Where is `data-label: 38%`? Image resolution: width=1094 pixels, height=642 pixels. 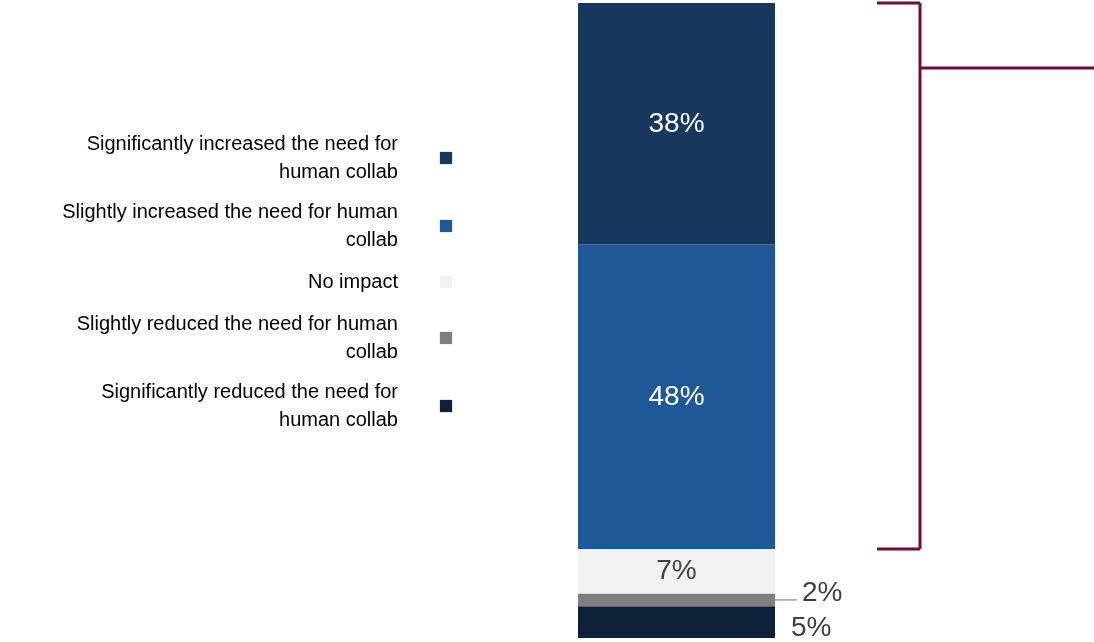 data-label: 38% is located at coordinates (676, 122).